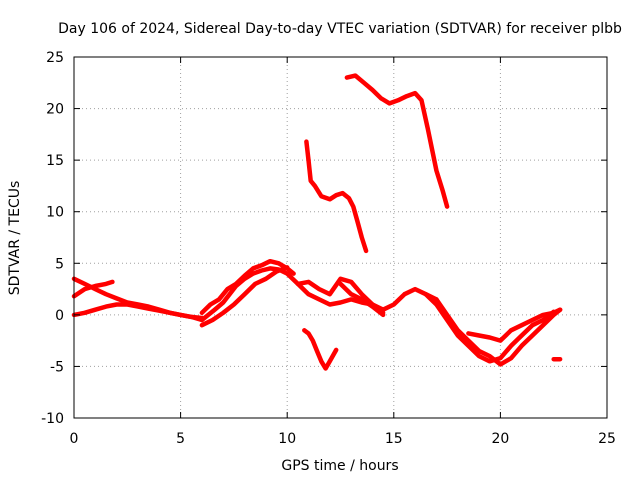 The image size is (640, 480). What do you see at coordinates (74, 439) in the screenshot?
I see `x-tick-label: 0` at bounding box center [74, 439].